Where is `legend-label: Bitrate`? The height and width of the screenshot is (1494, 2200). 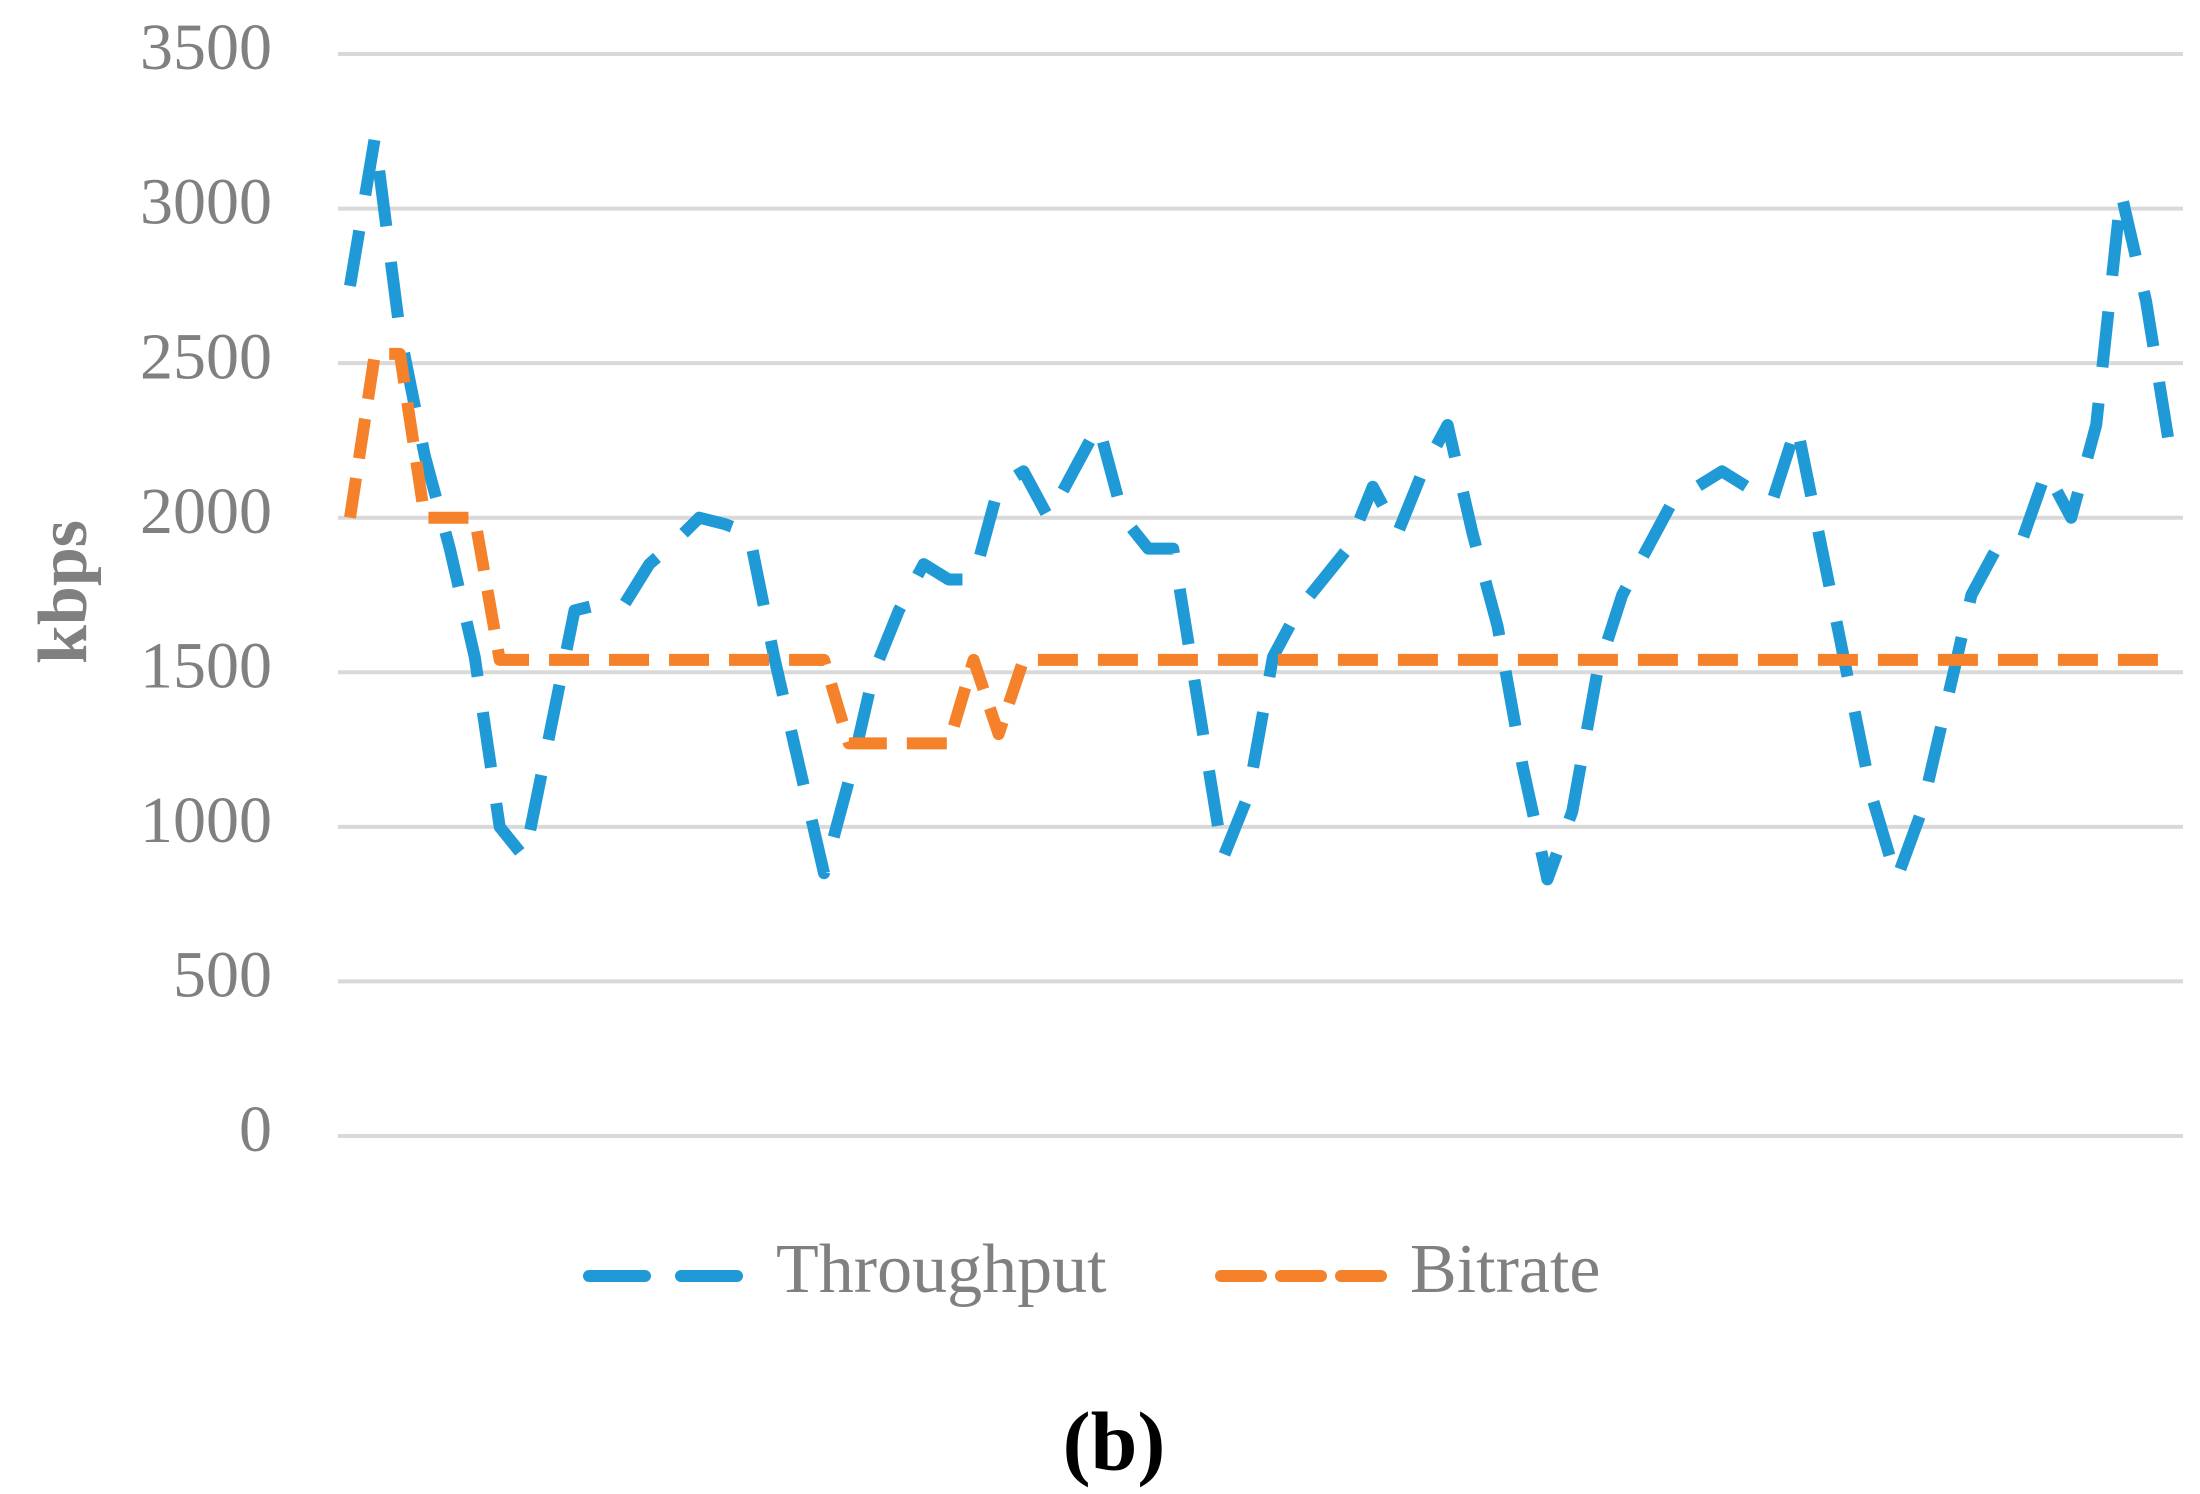
legend-label: Bitrate is located at coordinates (1505, 1269).